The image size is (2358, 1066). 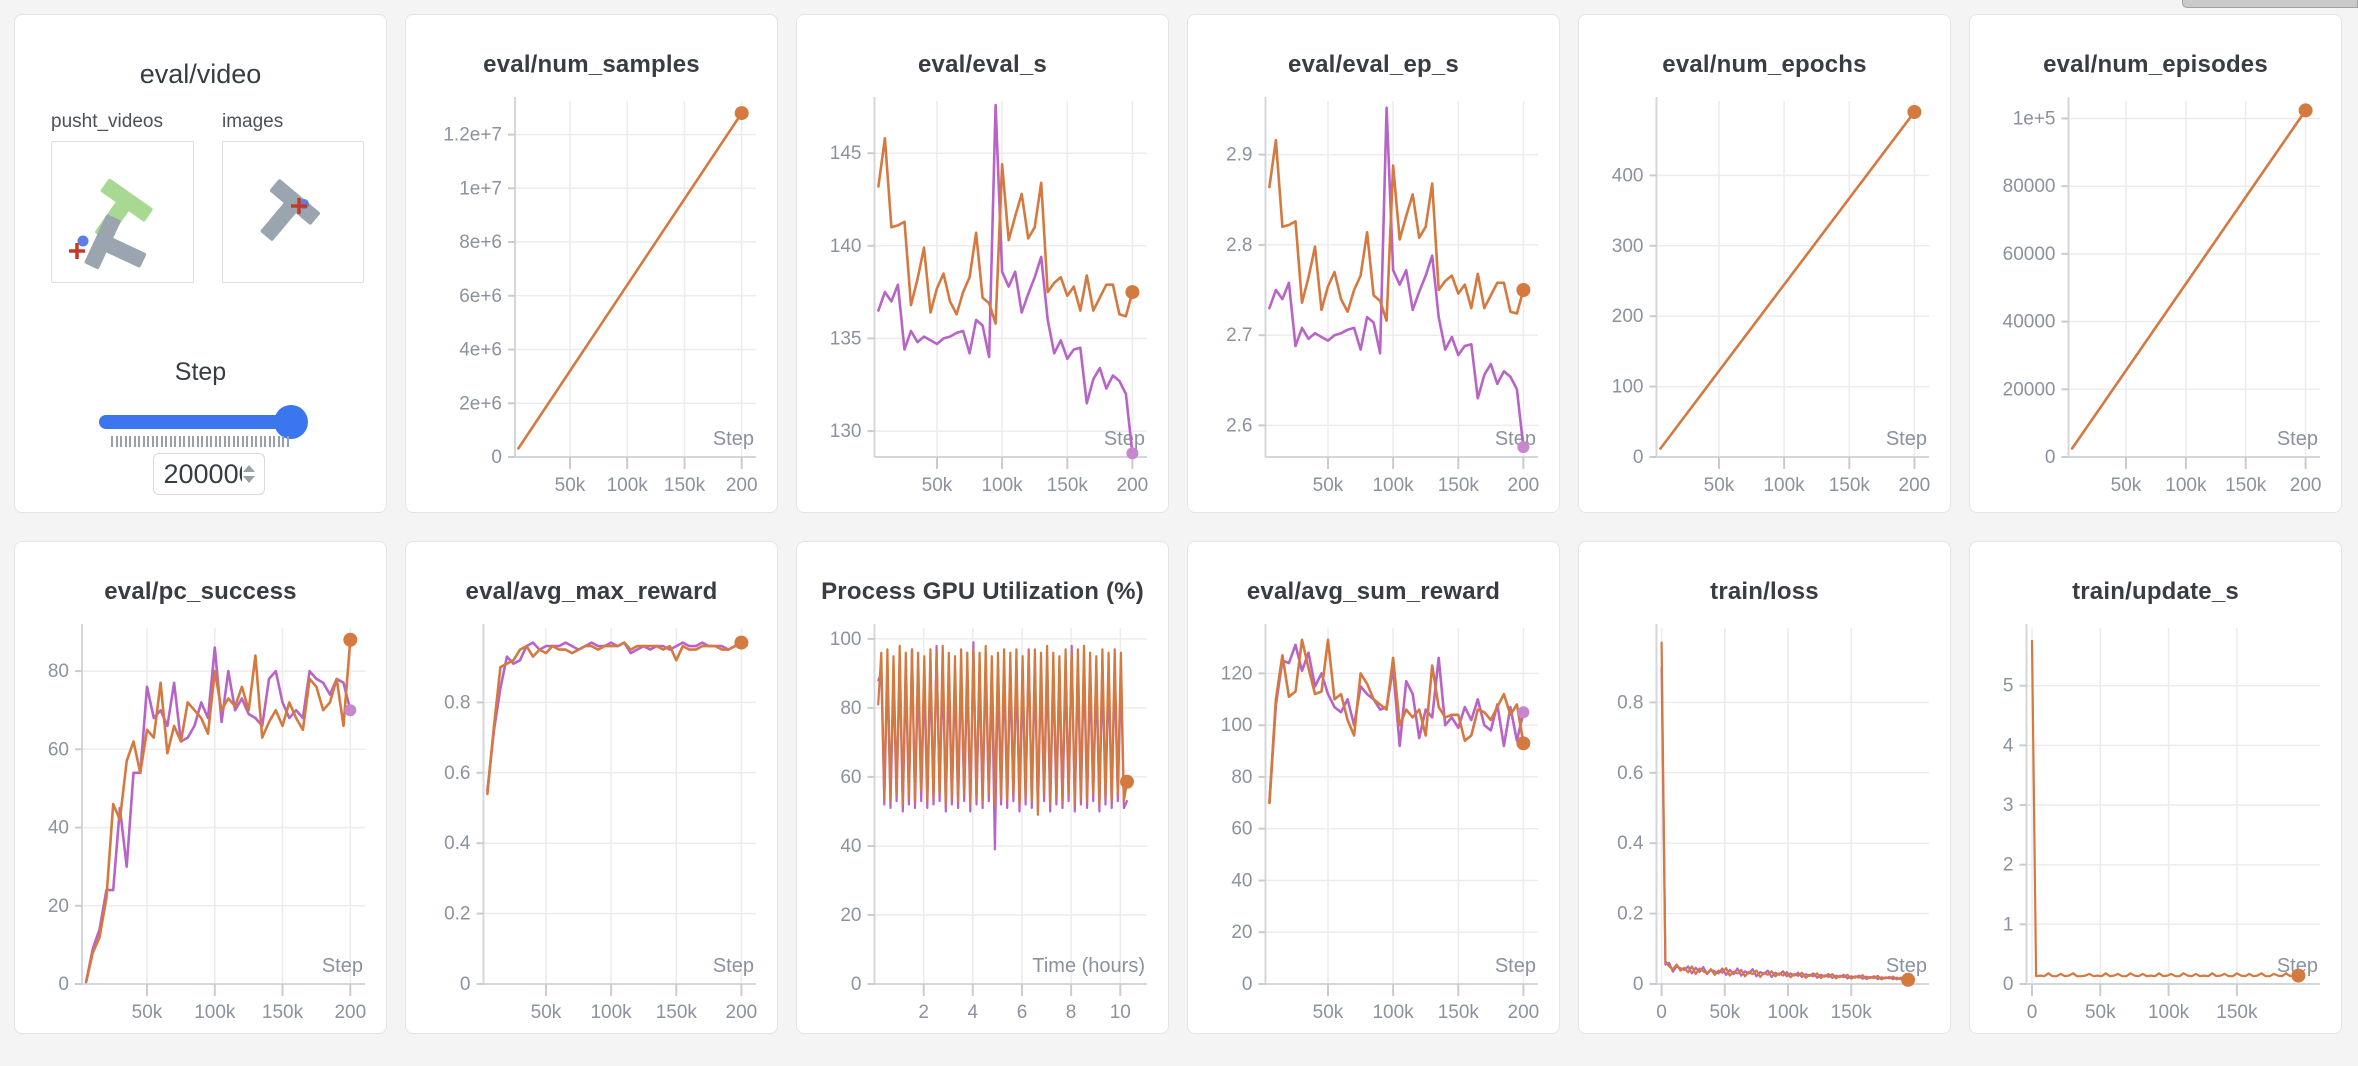 I want to click on images-scene-image, so click(x=290, y=210).